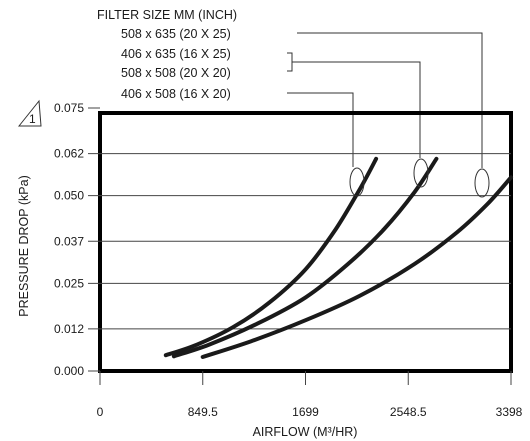  What do you see at coordinates (305, 412) in the screenshot?
I see `x-tick-label: 1699` at bounding box center [305, 412].